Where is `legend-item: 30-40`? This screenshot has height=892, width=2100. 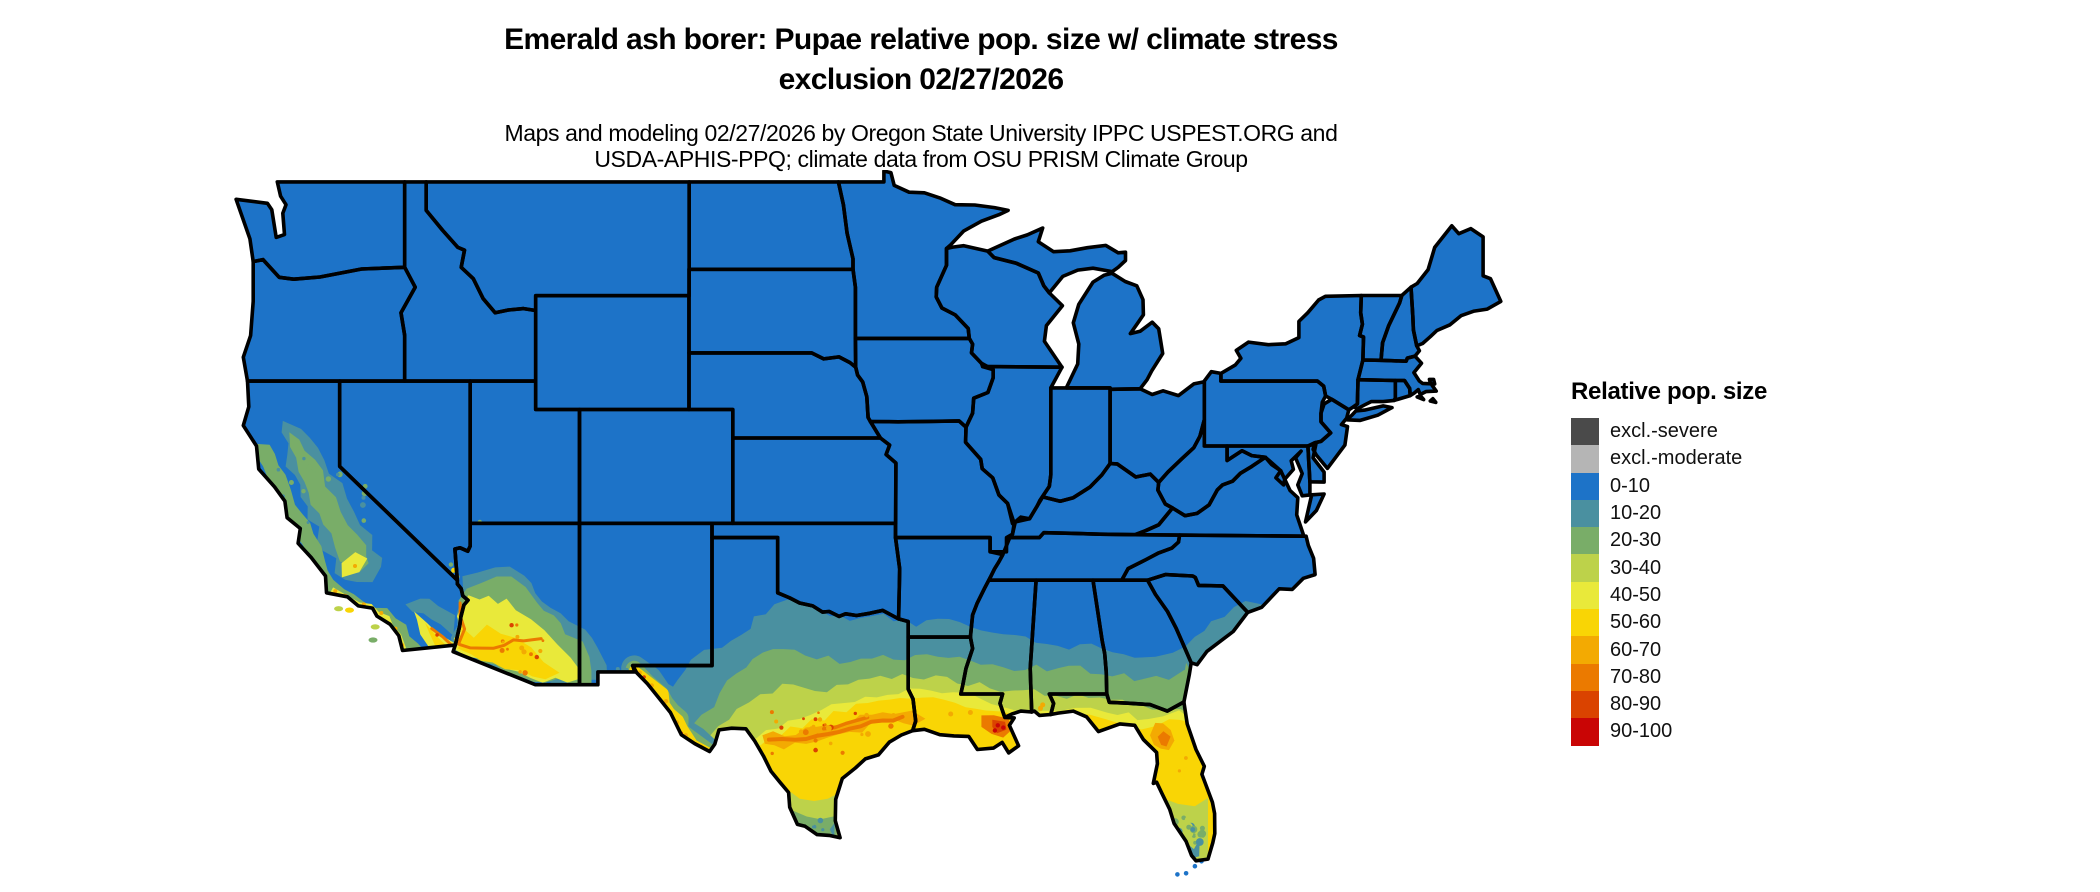 legend-item: 30-40 is located at coordinates (1669, 568).